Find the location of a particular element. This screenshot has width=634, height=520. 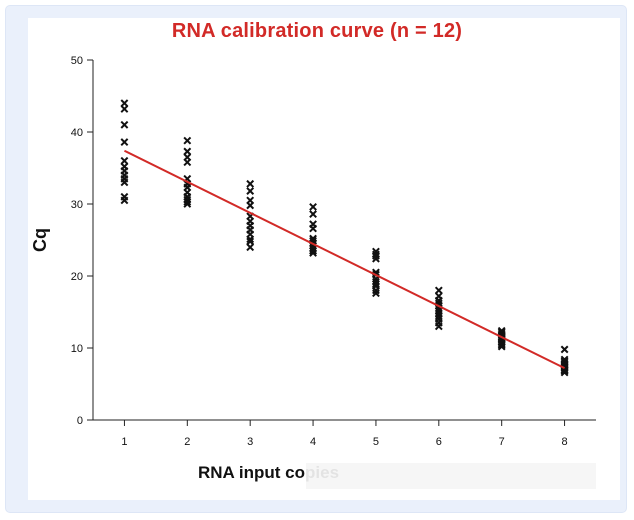

y-tick-label: 20 is located at coordinates (77, 277).